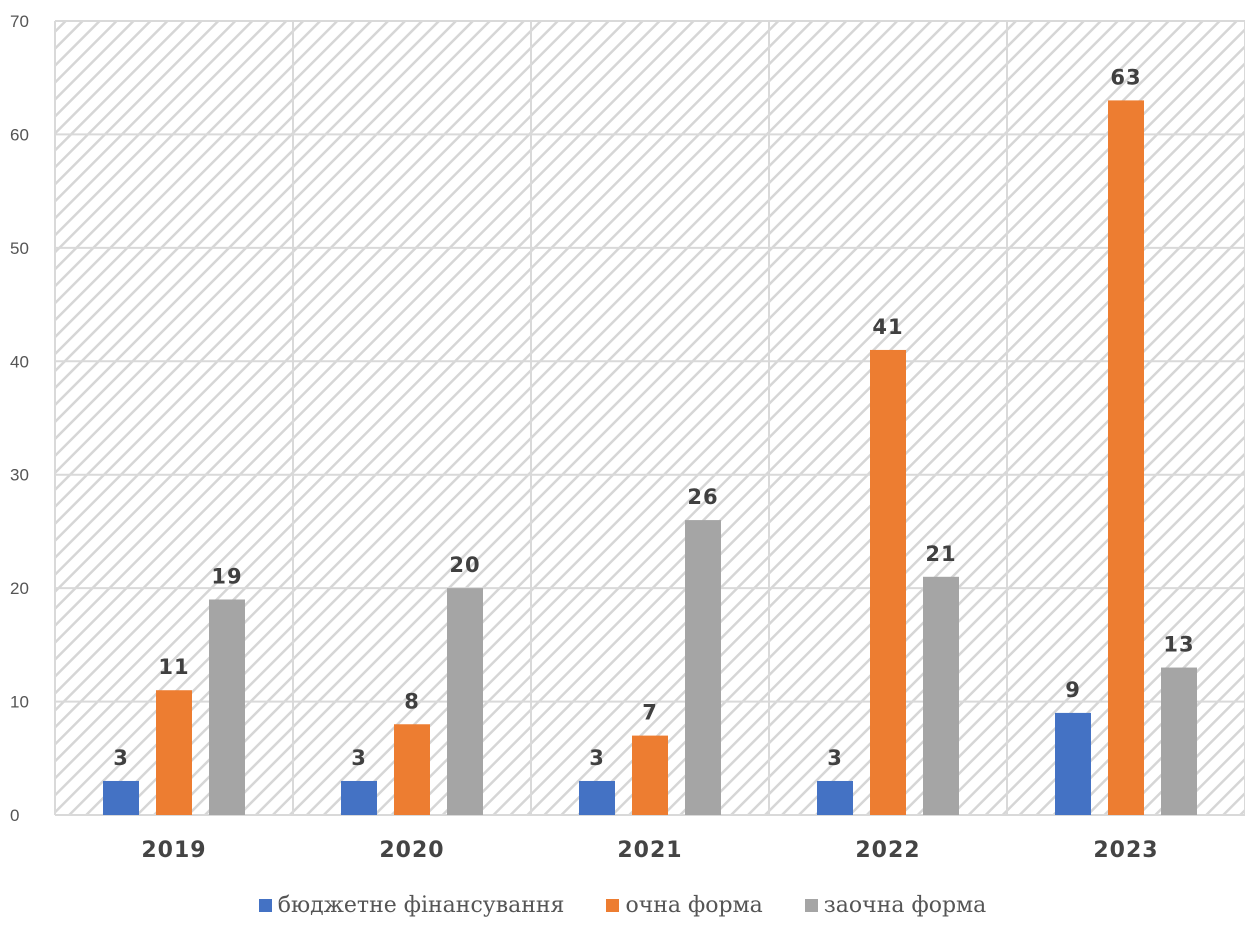 This screenshot has width=1245, height=937. I want to click on data-label-budget-2019: 3, so click(121, 758).